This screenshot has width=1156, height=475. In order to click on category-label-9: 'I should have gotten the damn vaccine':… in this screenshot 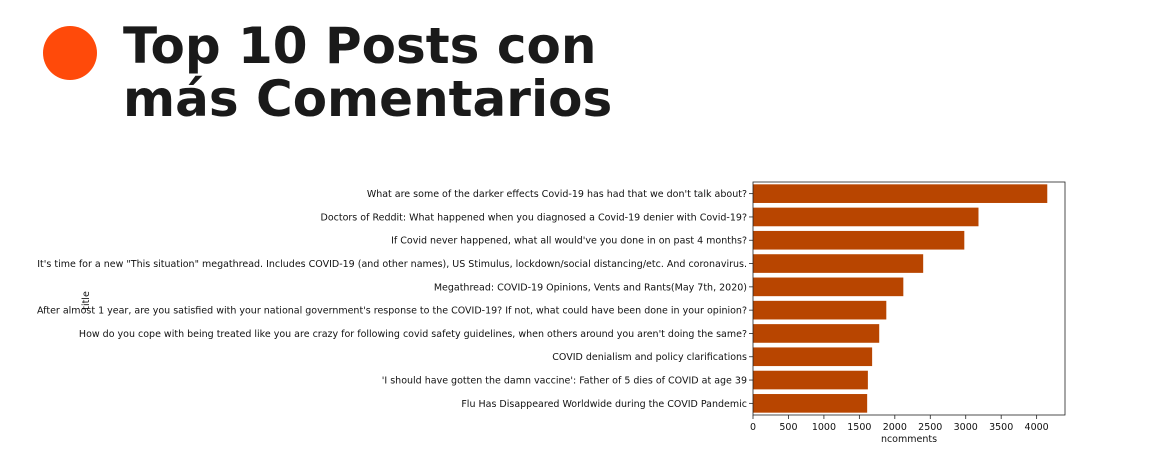, I will do `click(564, 380)`.